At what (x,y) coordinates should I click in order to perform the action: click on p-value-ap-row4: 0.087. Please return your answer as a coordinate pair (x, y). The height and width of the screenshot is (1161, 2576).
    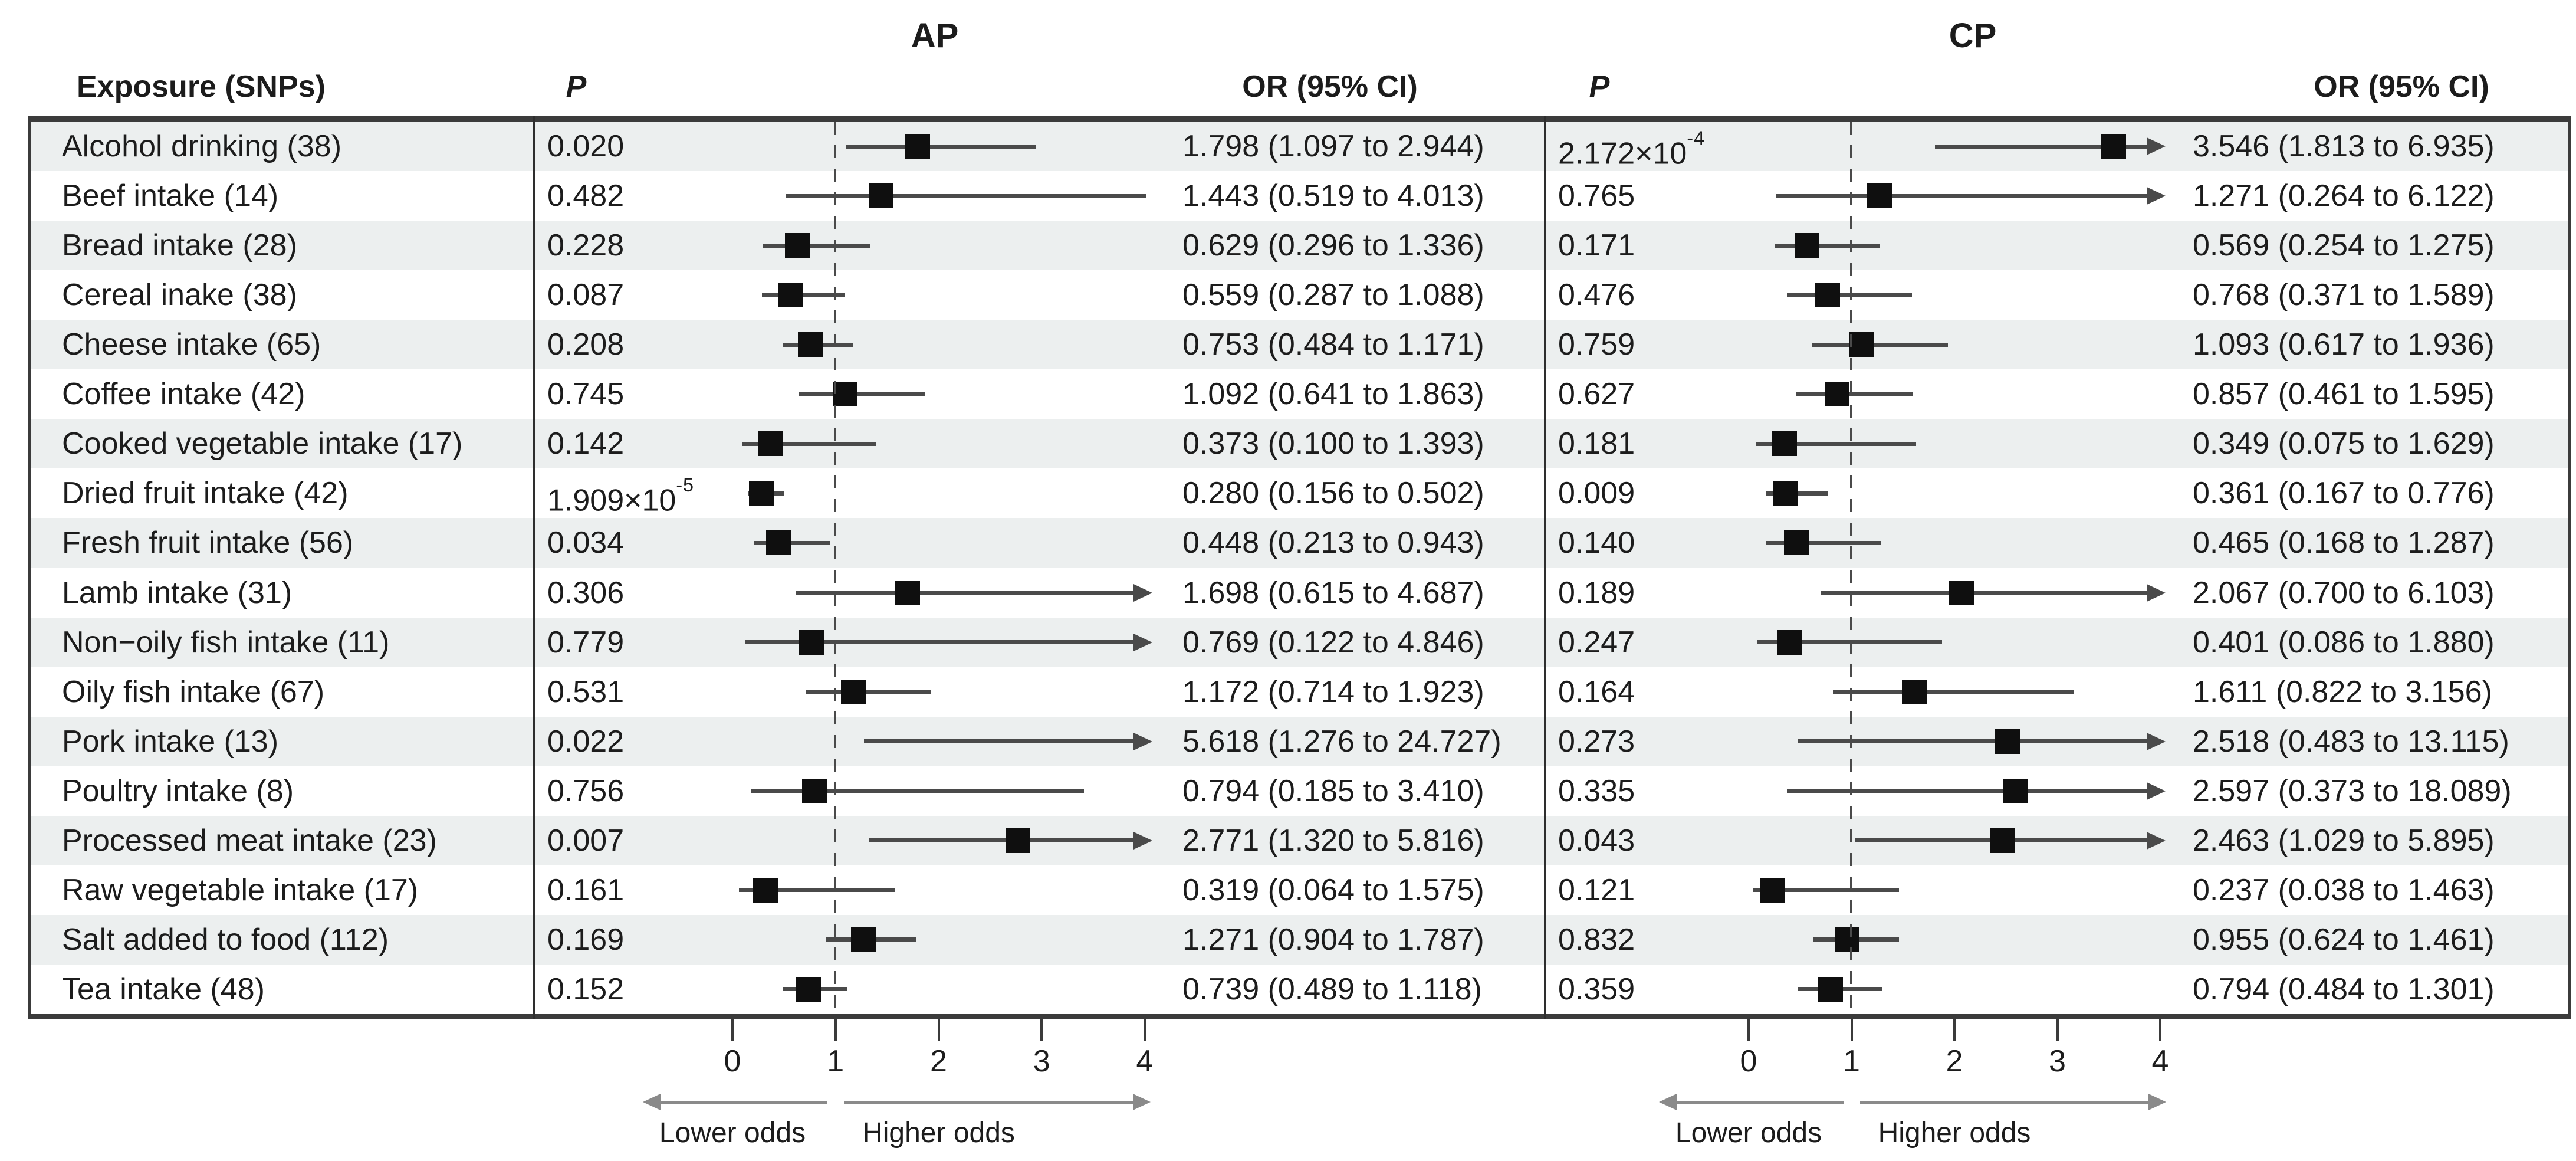
    Looking at the image, I should click on (586, 295).